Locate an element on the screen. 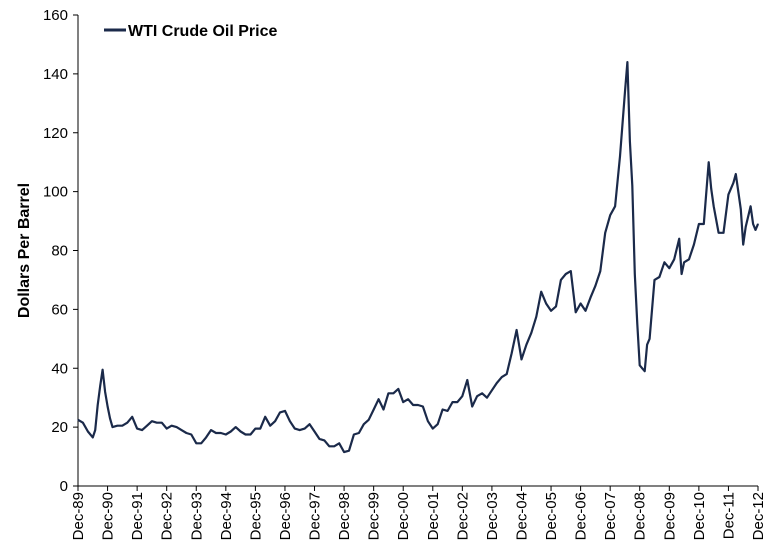 Image resolution: width=770 pixels, height=558 pixels. x-tick-label: Dec-89 is located at coordinates (78, 516).